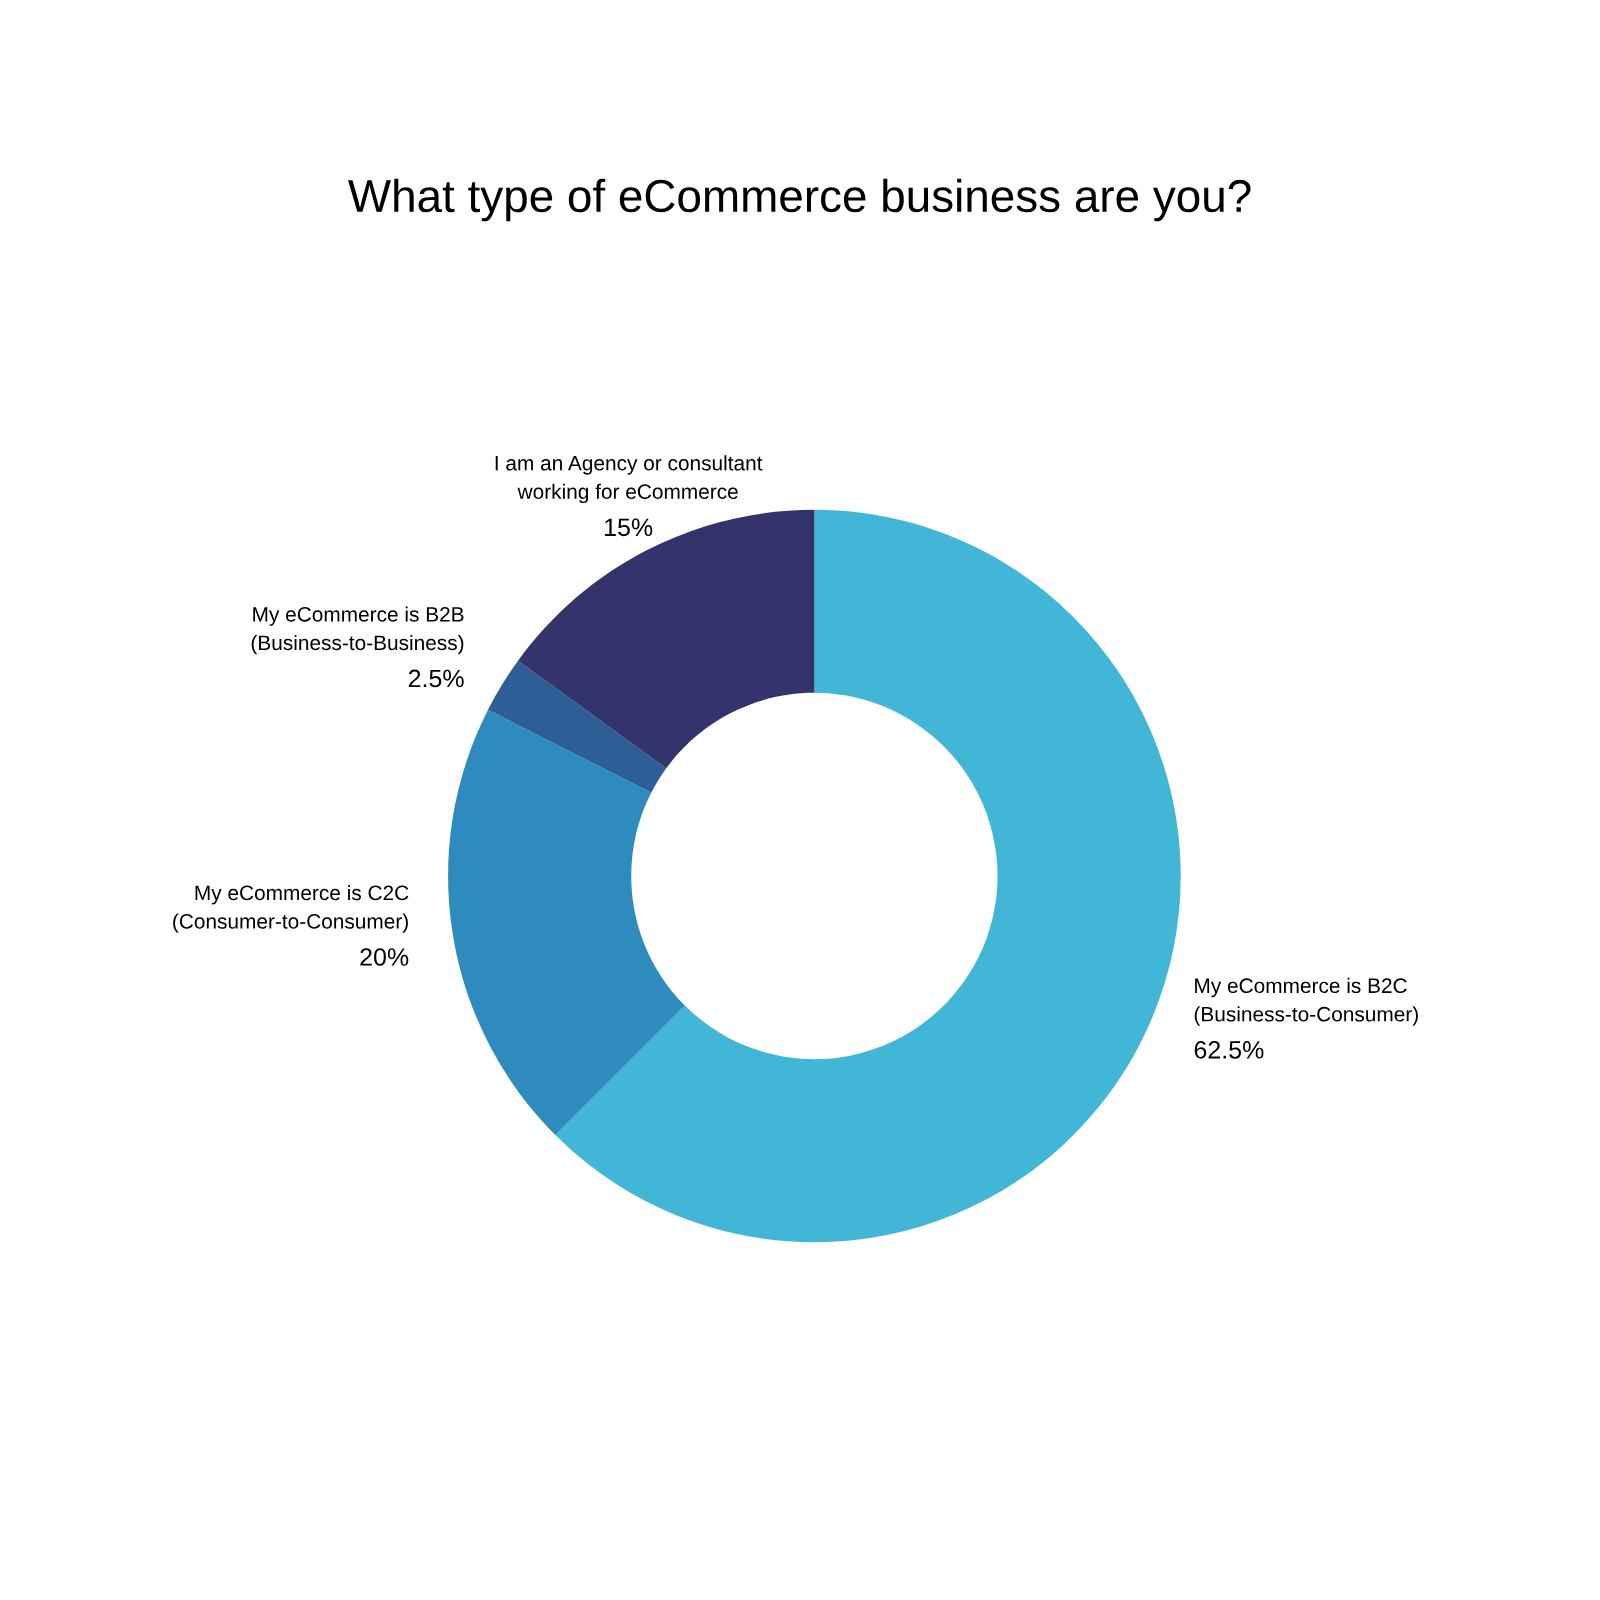 The width and height of the screenshot is (1600, 1600). Describe the element at coordinates (436, 678) in the screenshot. I see `data-label: 2.5%` at that location.